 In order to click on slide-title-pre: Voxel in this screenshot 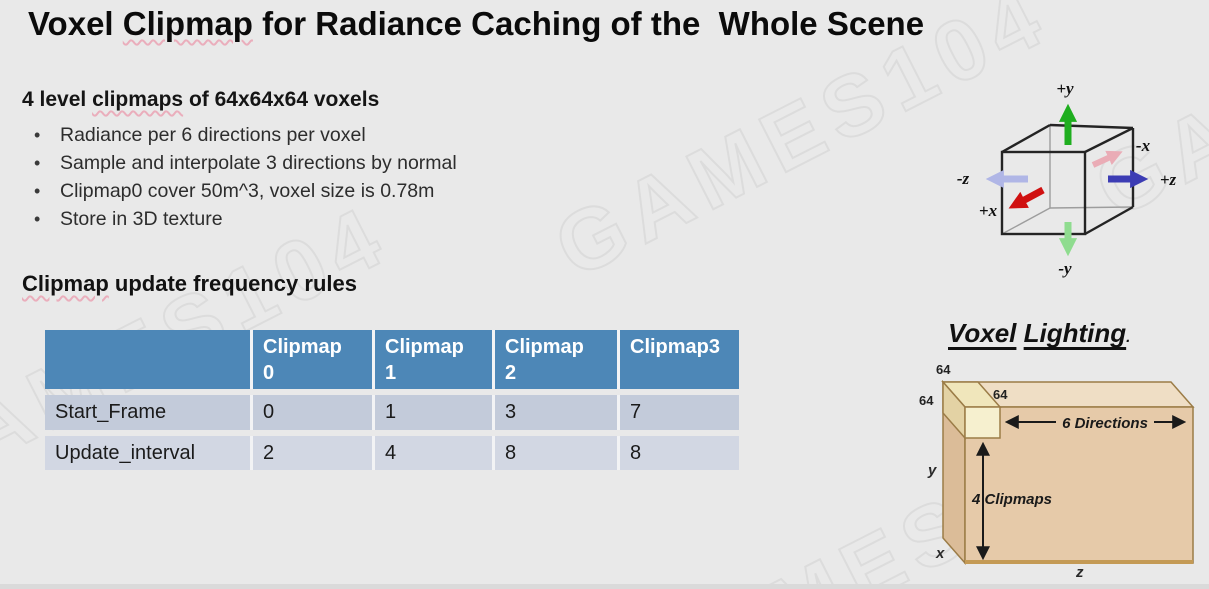, I will do `click(75, 23)`.